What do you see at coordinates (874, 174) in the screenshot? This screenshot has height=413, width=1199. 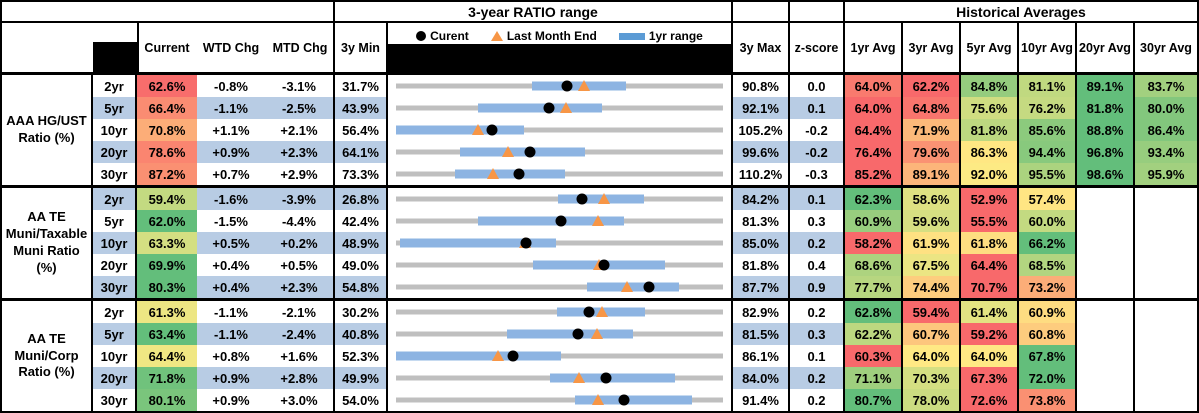 I see `cell-avg-1yr: 85.2%` at bounding box center [874, 174].